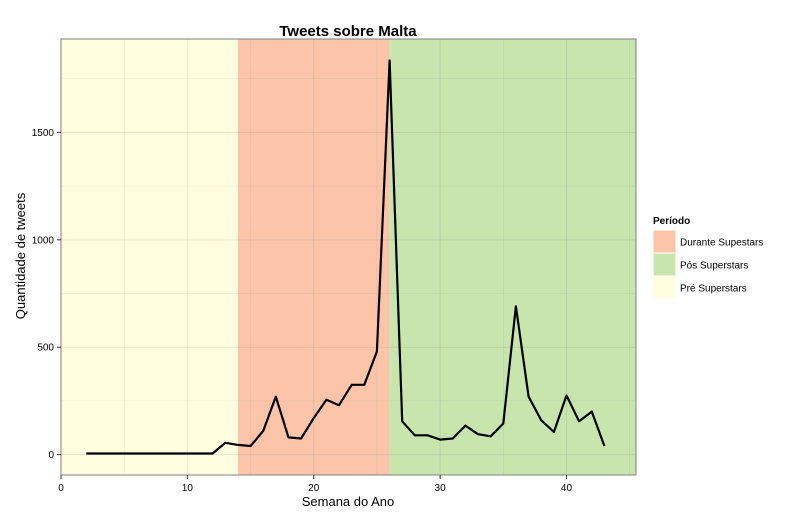 The image size is (800, 524). I want to click on y-tick-label: 500, so click(45, 348).